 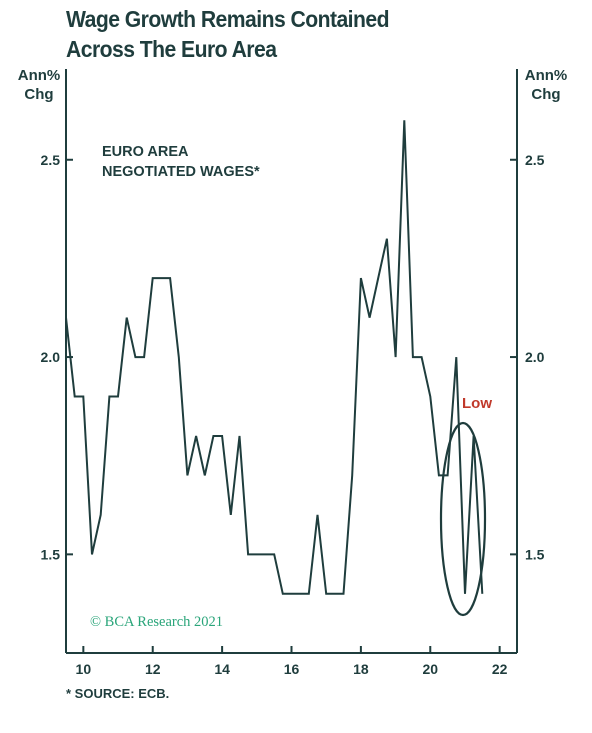 What do you see at coordinates (228, 19) in the screenshot?
I see `chart-title-line-1: Wage Growth Remains Contained` at bounding box center [228, 19].